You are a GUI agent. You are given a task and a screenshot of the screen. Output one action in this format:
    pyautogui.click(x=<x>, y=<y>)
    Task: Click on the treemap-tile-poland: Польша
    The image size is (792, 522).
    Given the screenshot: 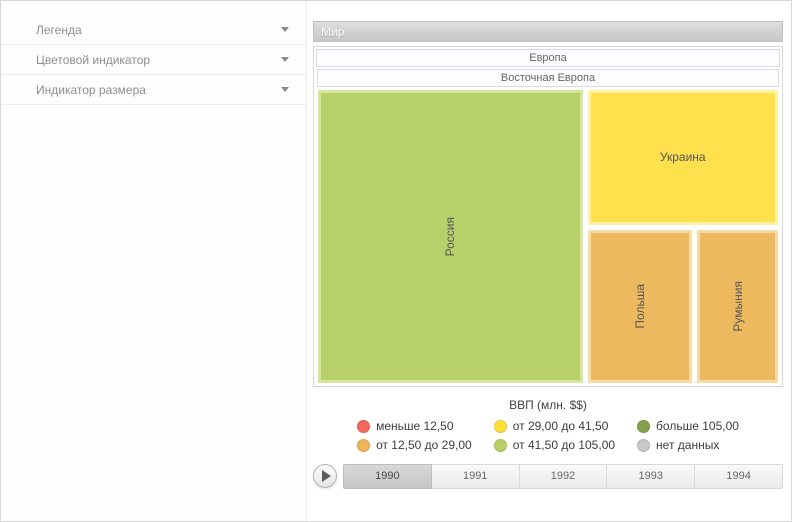 What is the action you would take?
    pyautogui.click(x=640, y=306)
    